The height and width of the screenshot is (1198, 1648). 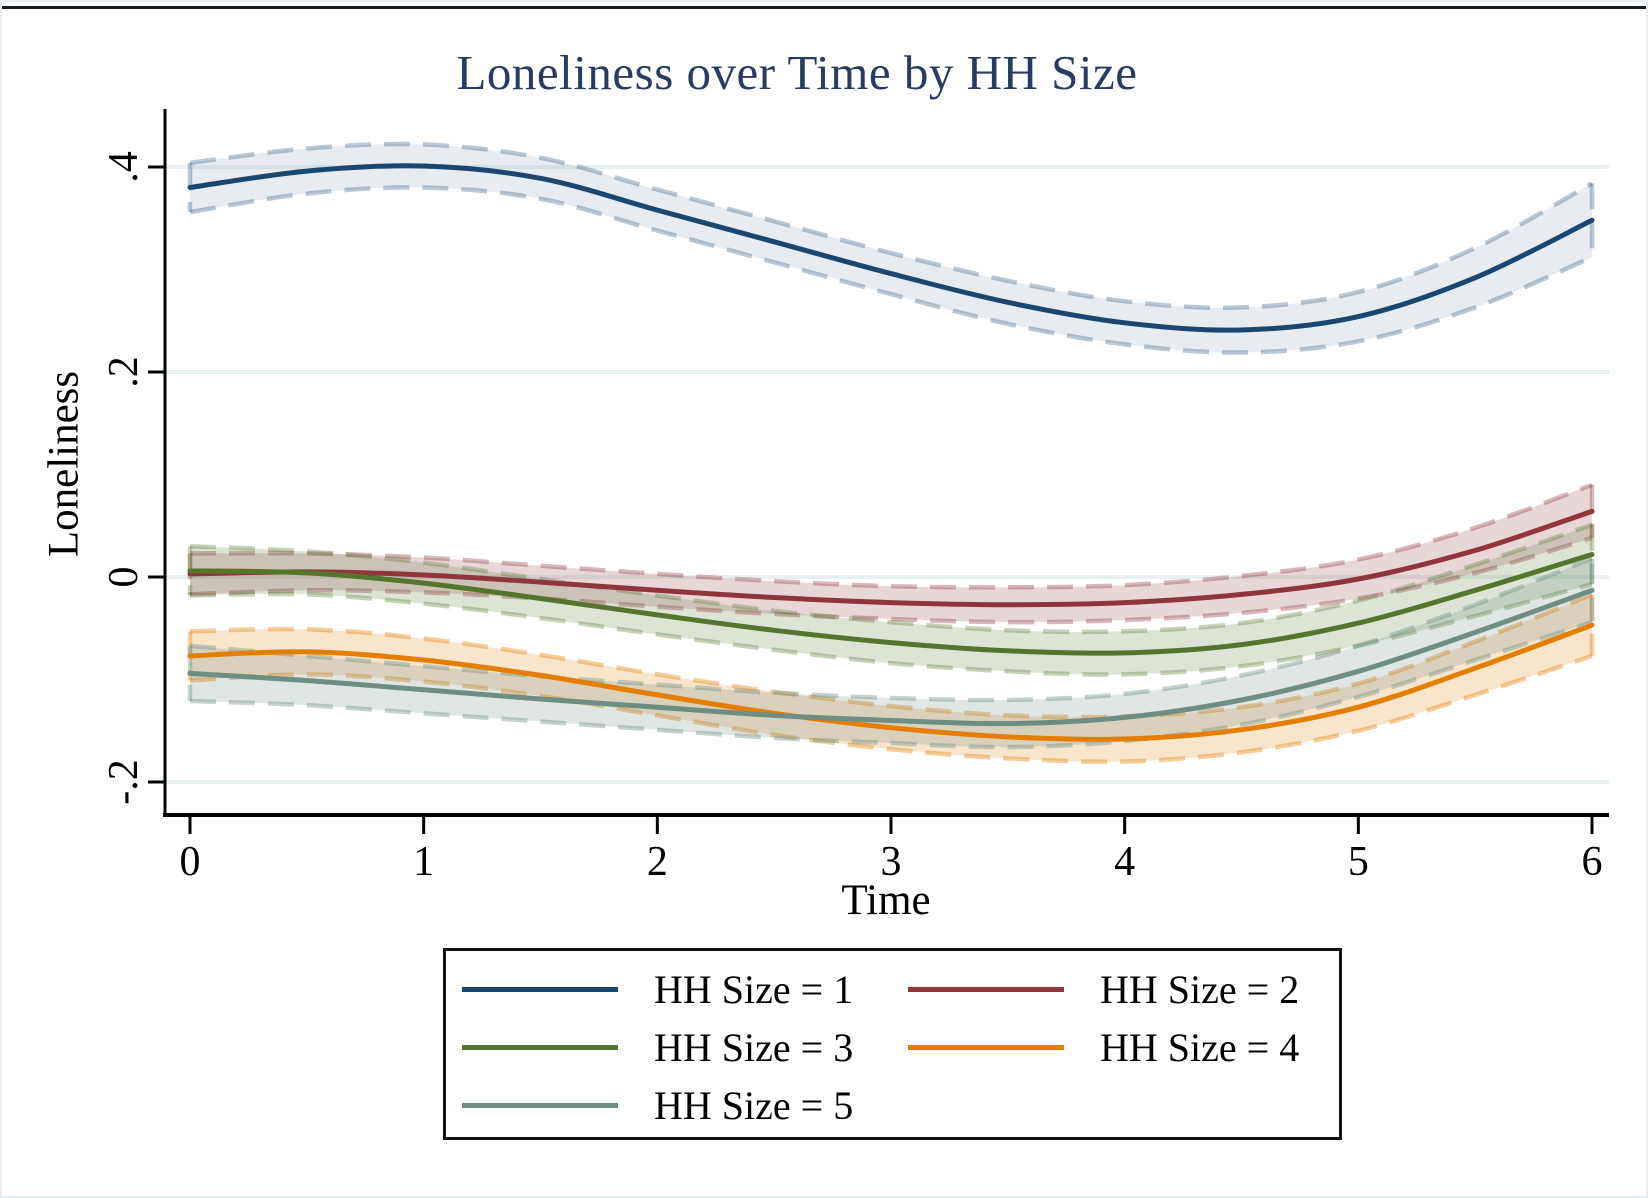 What do you see at coordinates (1200, 989) in the screenshot?
I see `legend-label: HH Size = 2` at bounding box center [1200, 989].